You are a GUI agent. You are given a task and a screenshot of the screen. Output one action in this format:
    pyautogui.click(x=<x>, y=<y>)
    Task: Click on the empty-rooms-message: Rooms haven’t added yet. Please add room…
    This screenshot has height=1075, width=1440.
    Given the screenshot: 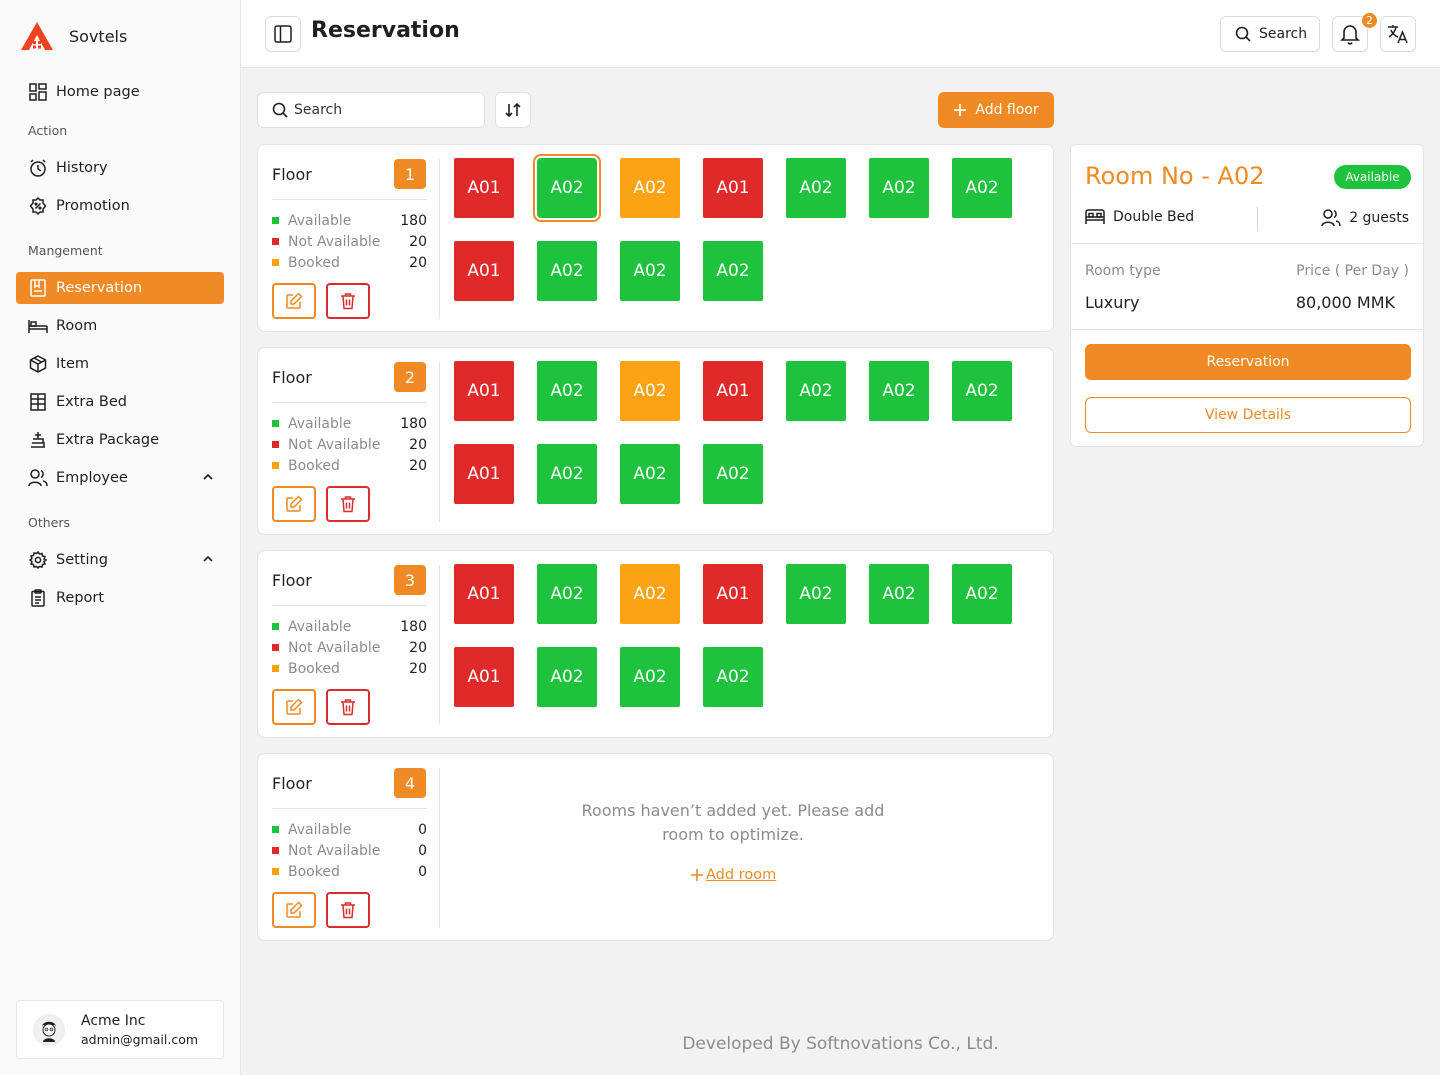 What is the action you would take?
    pyautogui.click(x=733, y=822)
    